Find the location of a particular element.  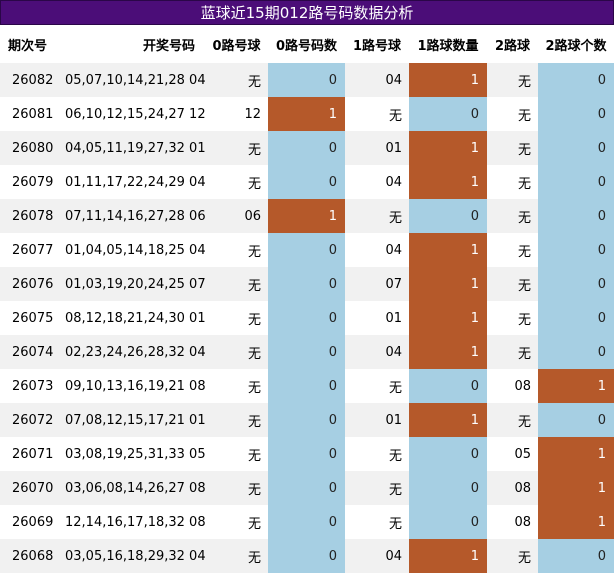

header-route2-ball: 2路球 is located at coordinates (512, 44).